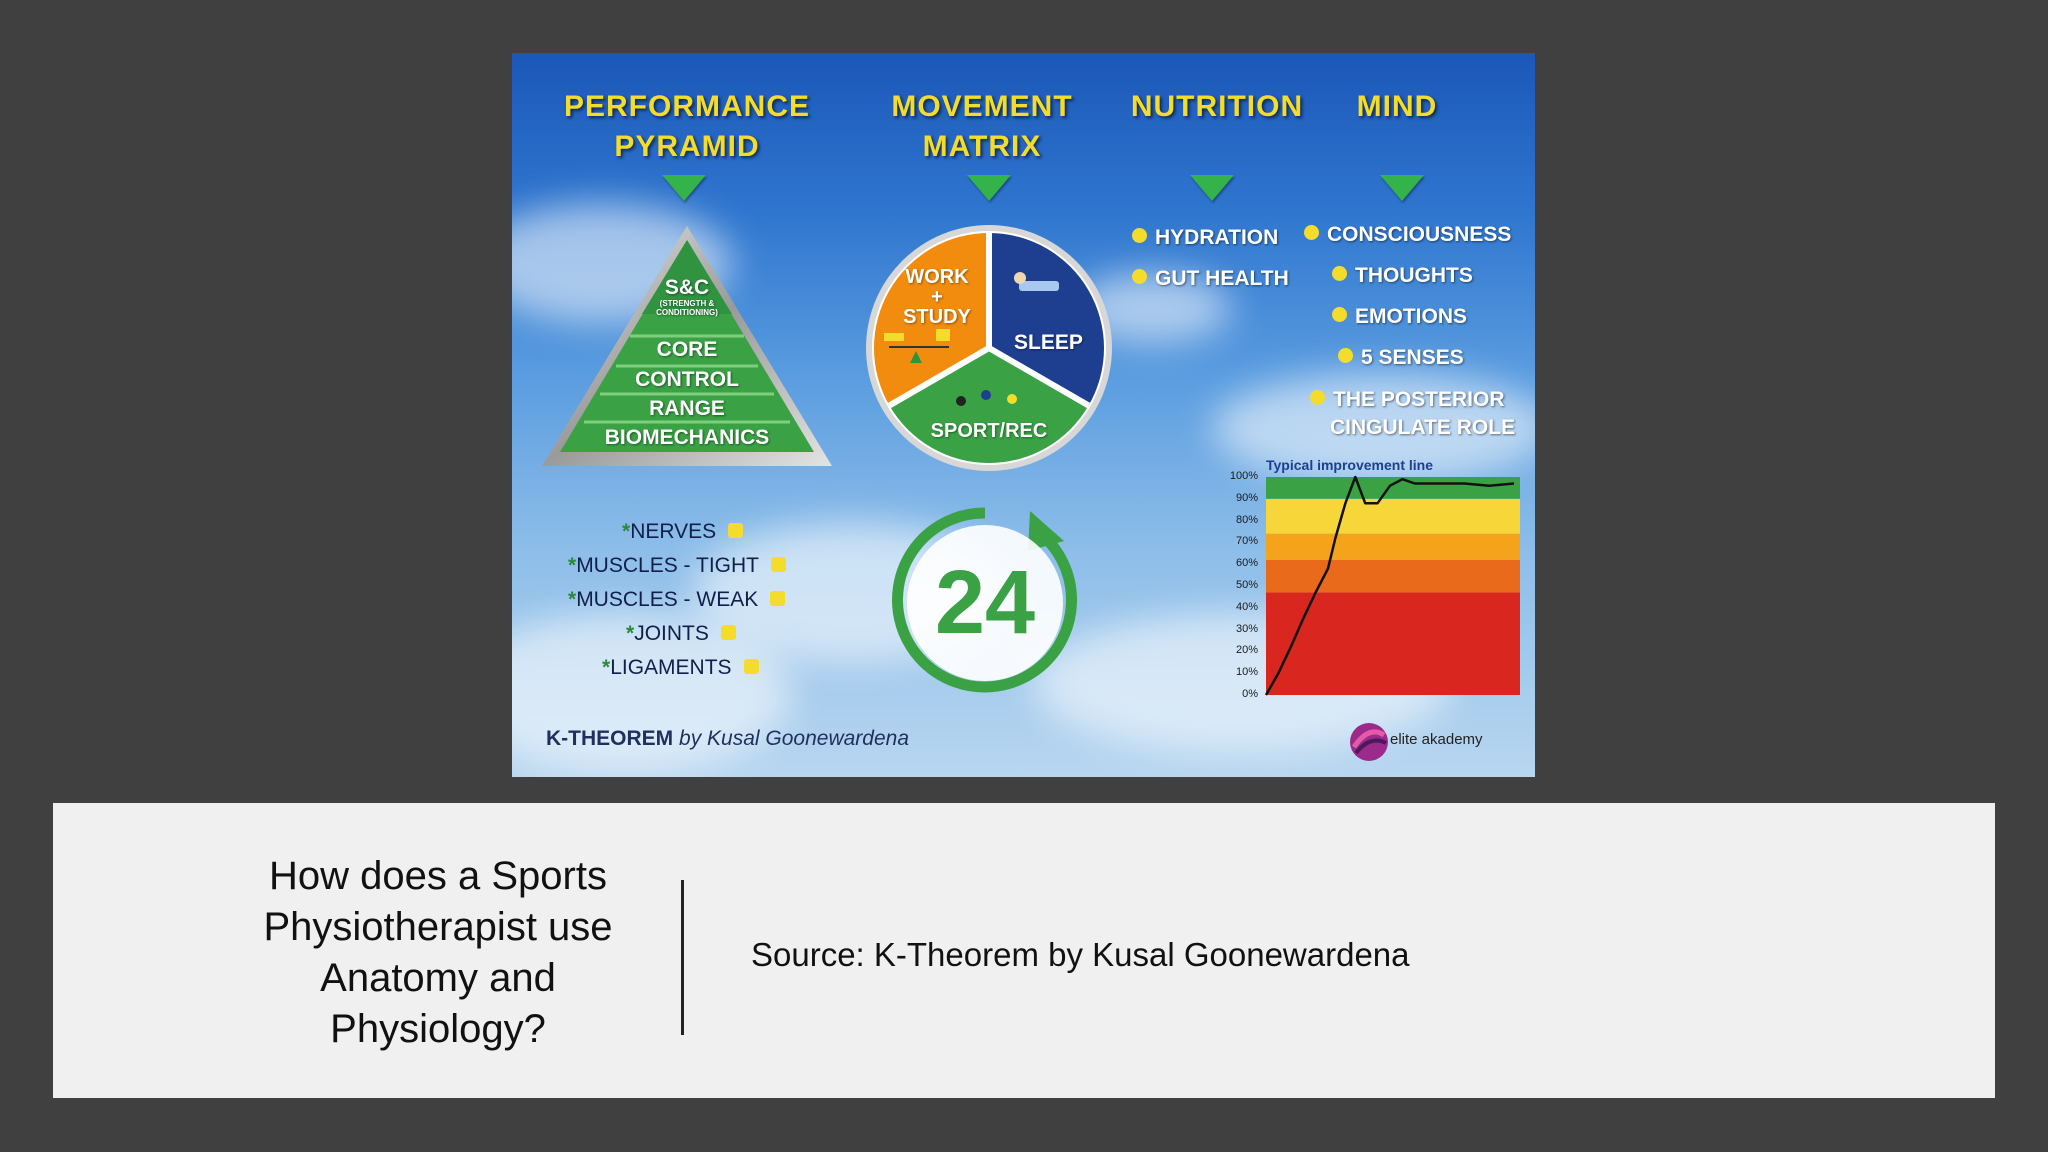 This screenshot has height=1152, width=2048. What do you see at coordinates (1423, 427) in the screenshot?
I see `mind-item-continuation: CINGULATE ROLE` at bounding box center [1423, 427].